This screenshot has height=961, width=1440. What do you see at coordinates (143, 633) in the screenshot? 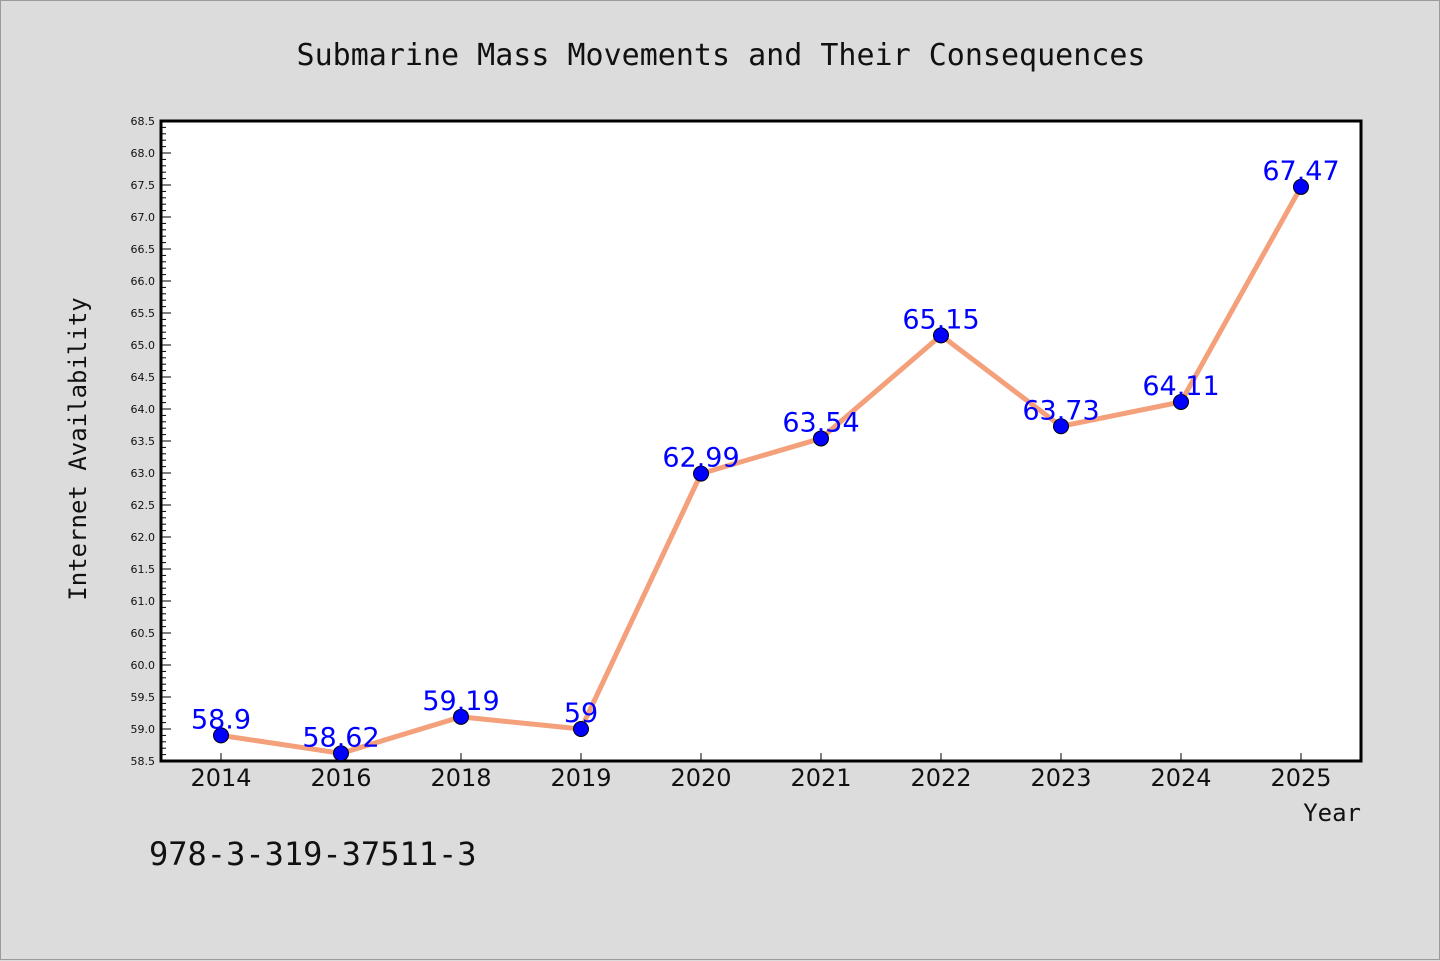
I see `y-tick-label: 60.5` at bounding box center [143, 633].